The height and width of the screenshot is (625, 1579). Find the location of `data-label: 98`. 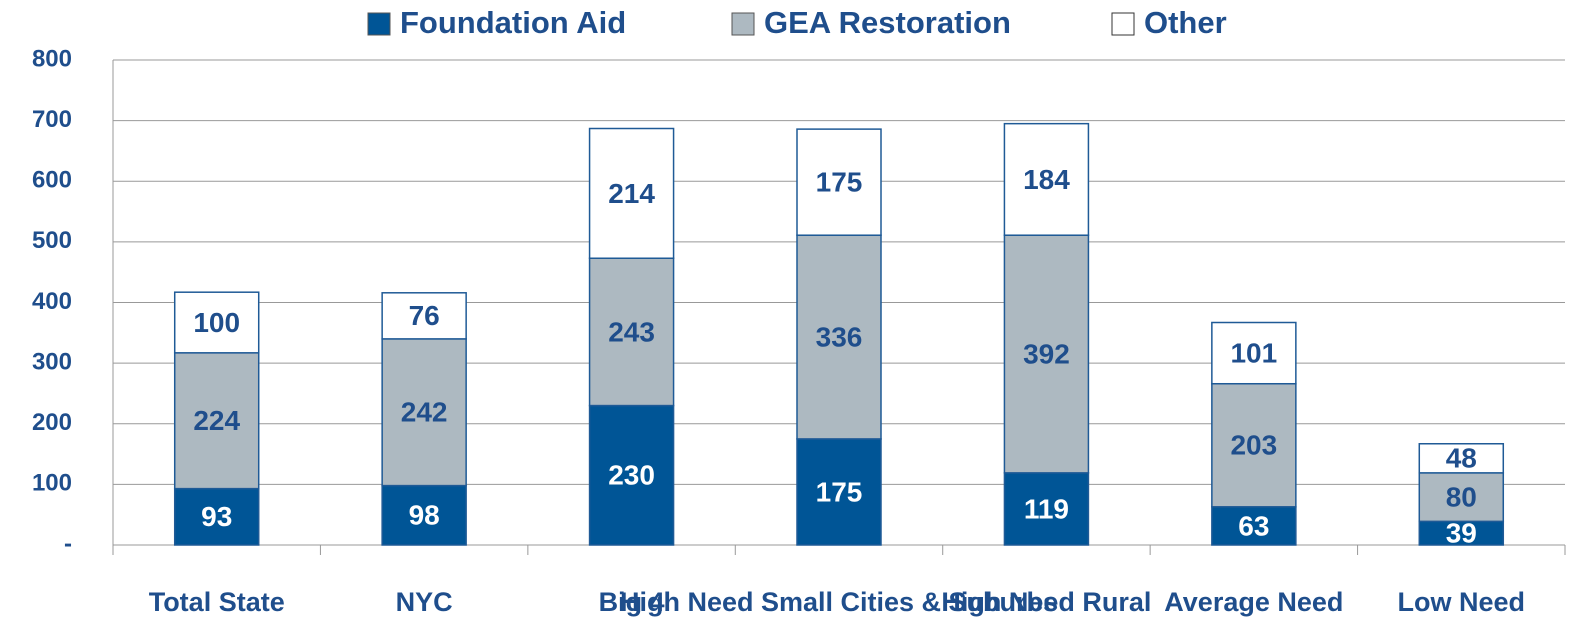

data-label: 98 is located at coordinates (424, 515).